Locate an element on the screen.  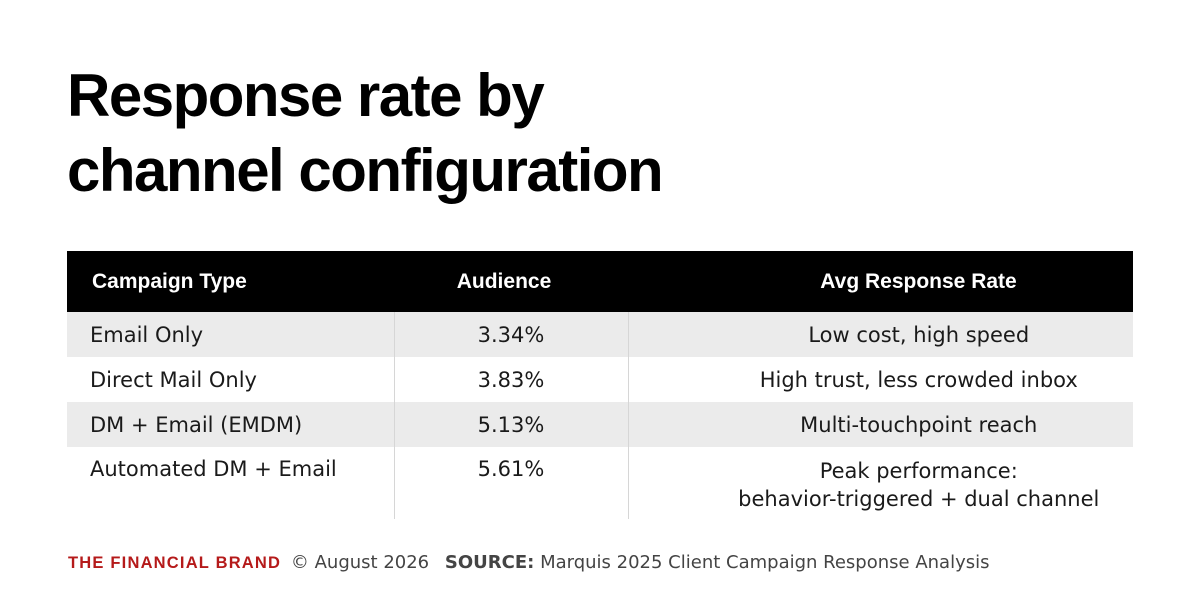
copyright: © August 2026 is located at coordinates (360, 562).